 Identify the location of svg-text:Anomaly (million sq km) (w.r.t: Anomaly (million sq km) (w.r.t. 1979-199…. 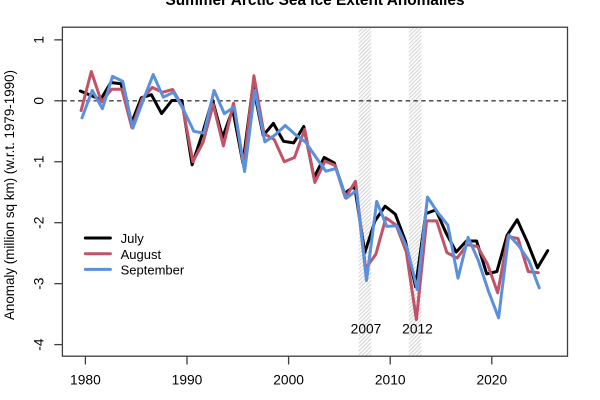
(9, 195).